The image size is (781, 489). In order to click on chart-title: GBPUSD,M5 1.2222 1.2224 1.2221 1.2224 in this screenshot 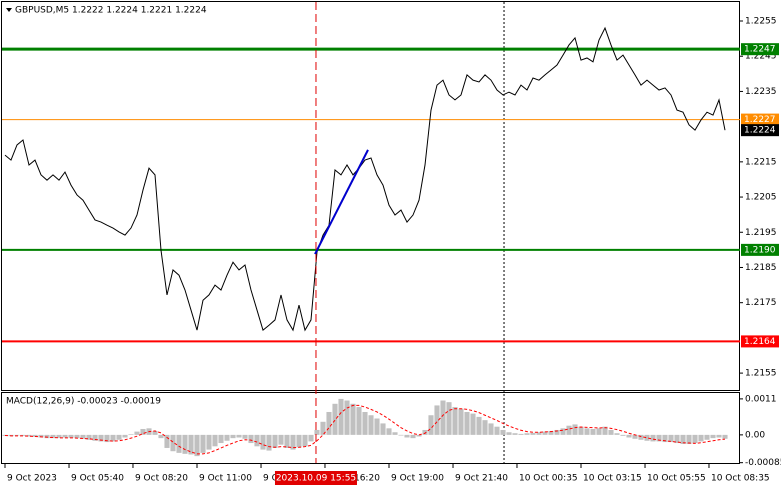, I will do `click(111, 11)`.